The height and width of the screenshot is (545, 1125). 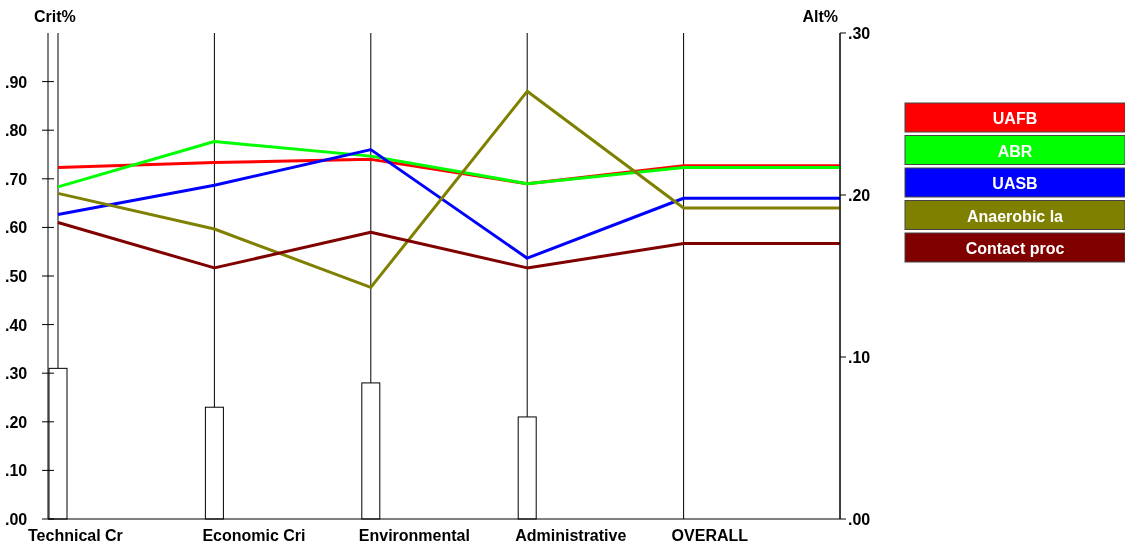 I want to click on y-tick-label: .10, so click(x=16, y=471).